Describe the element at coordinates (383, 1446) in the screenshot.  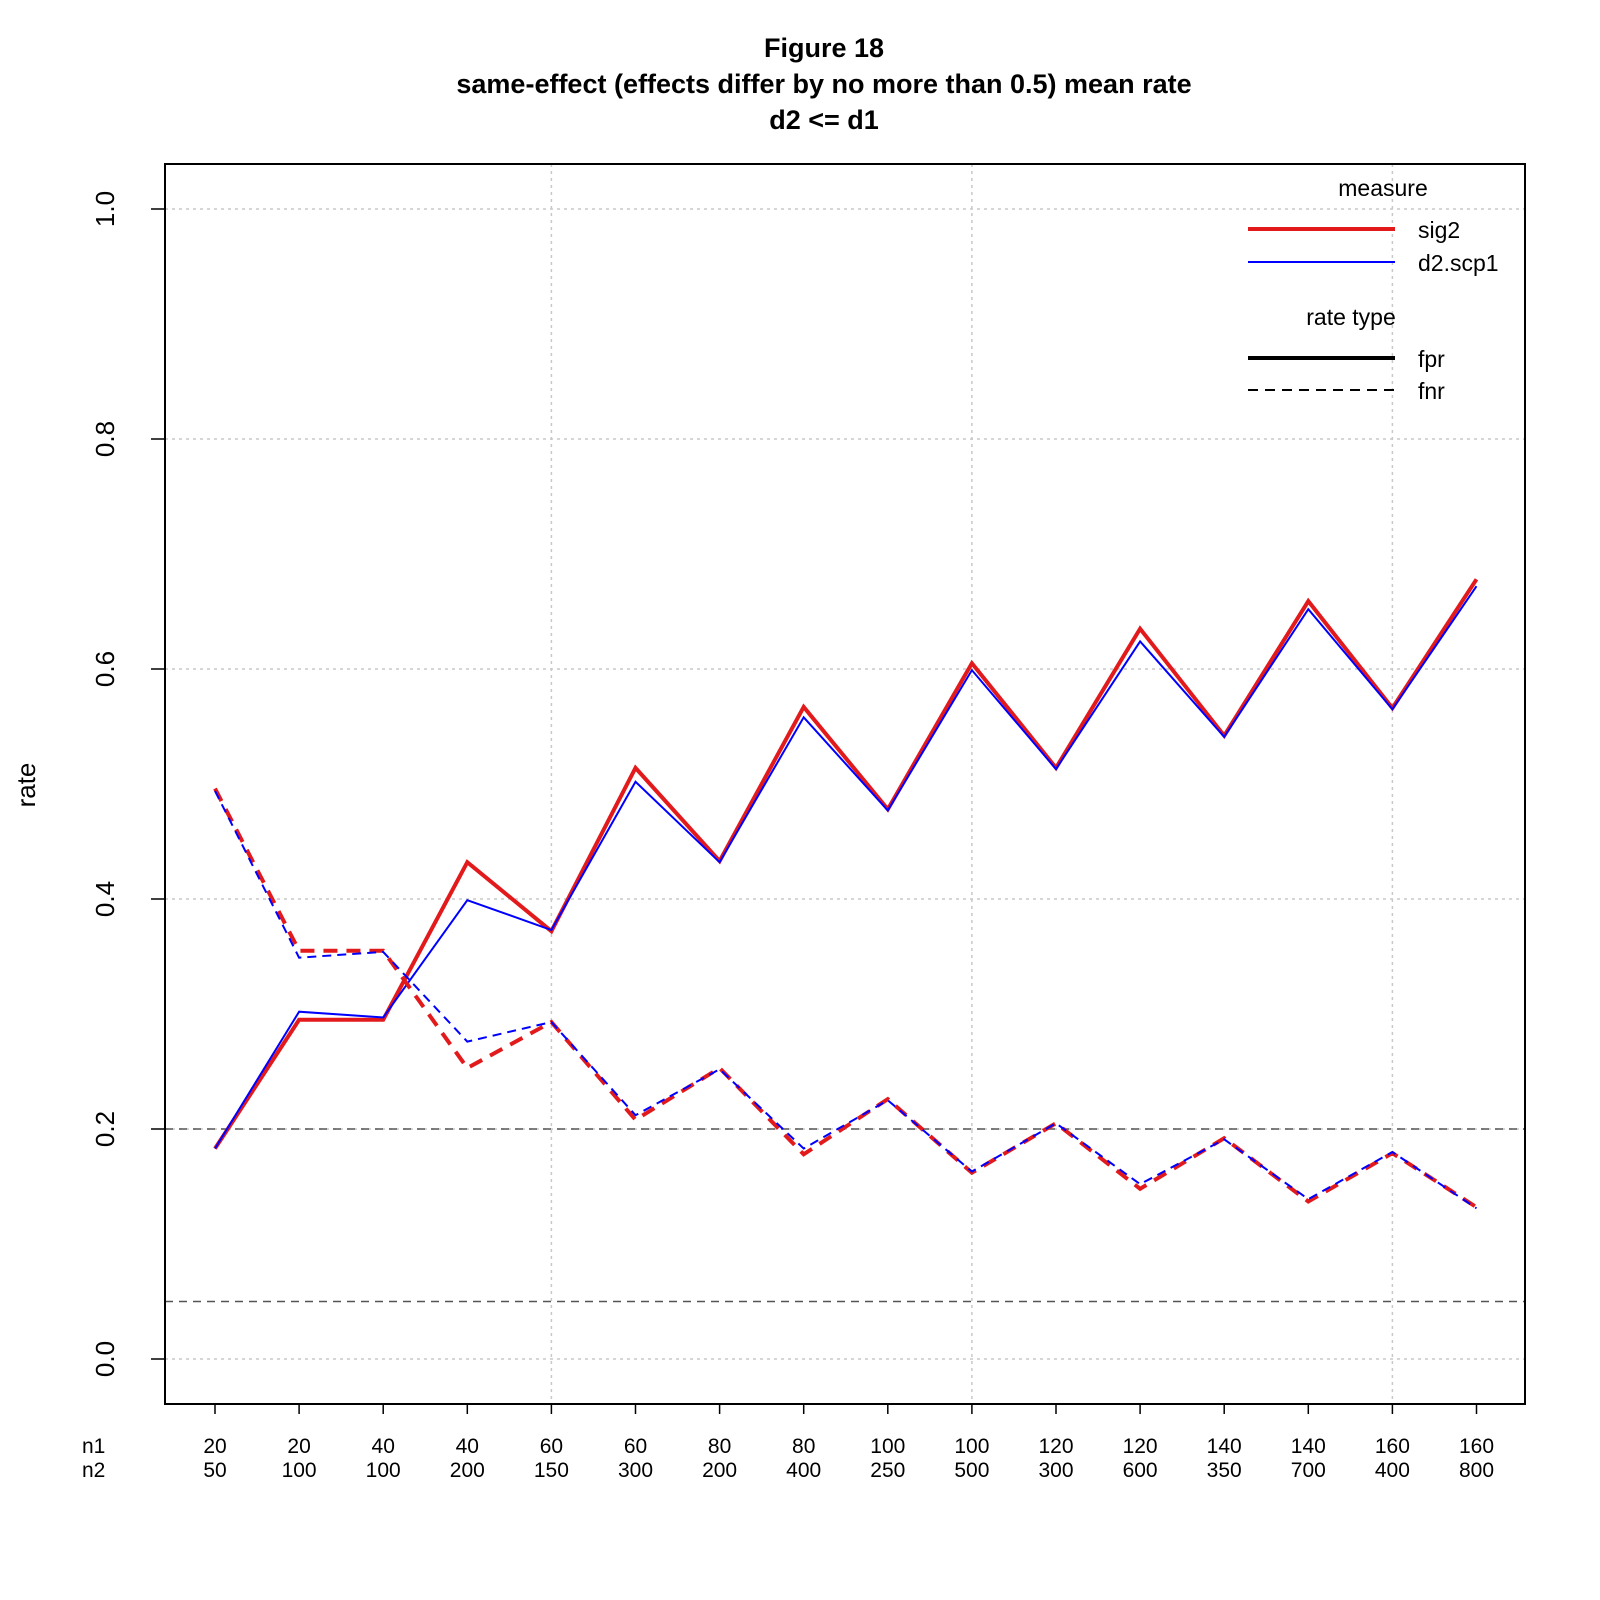
I see `x-tick-label-n1-2: 40` at that location.